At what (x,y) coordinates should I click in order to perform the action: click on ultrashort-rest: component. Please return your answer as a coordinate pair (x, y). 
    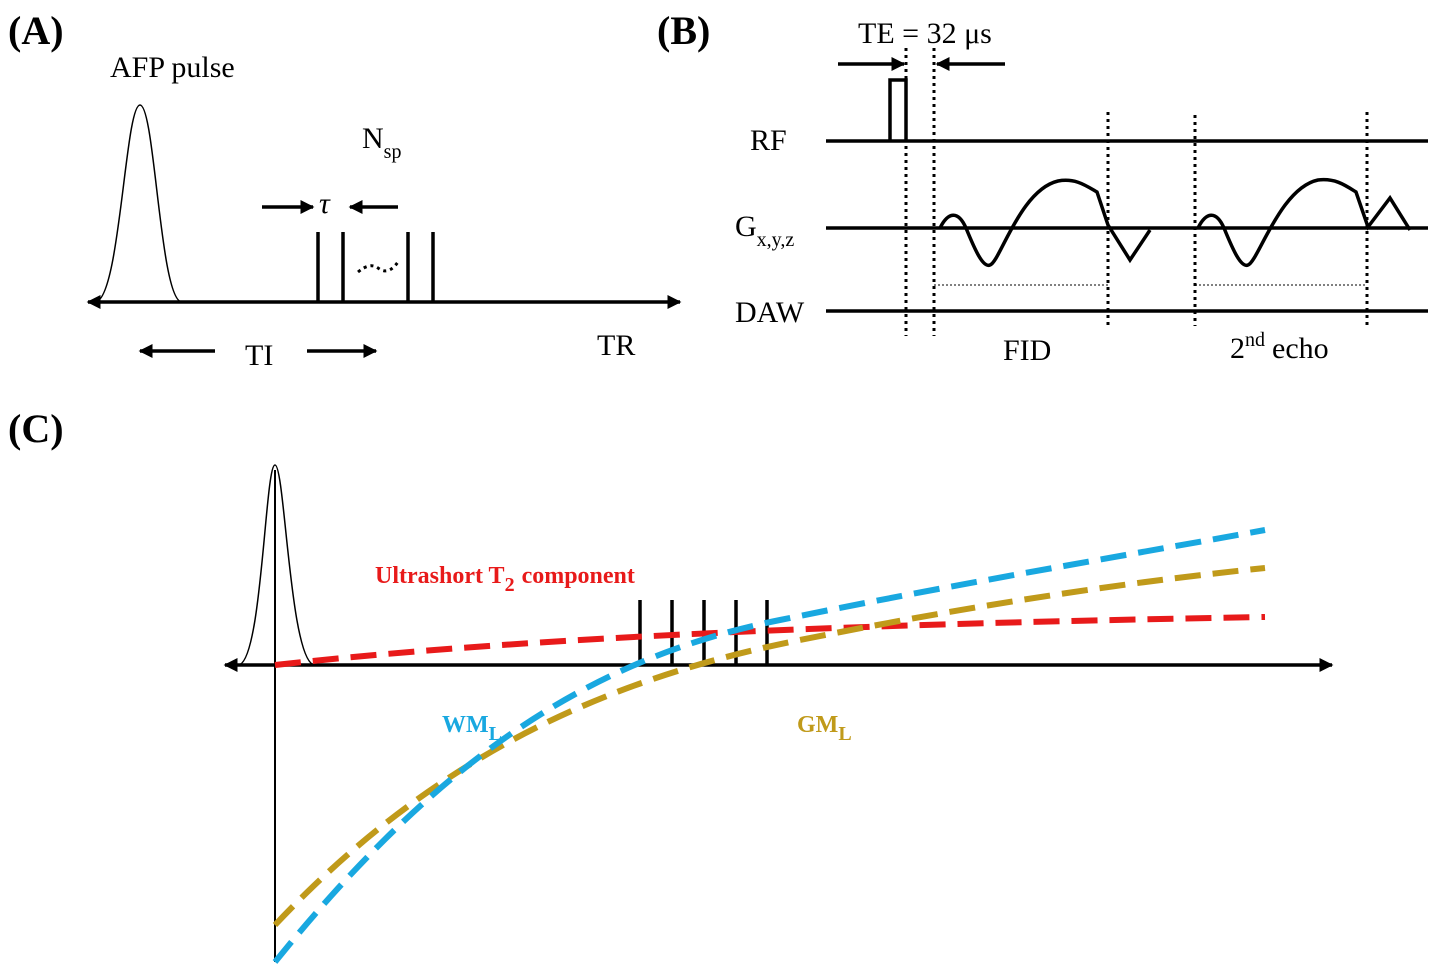
    Looking at the image, I should click on (578, 576).